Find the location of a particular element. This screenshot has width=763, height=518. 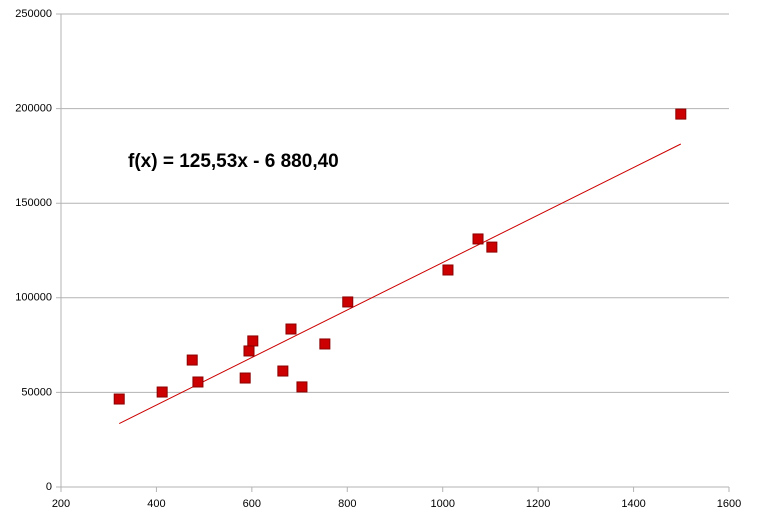

y-tick-label: 50000 is located at coordinates (36, 392).